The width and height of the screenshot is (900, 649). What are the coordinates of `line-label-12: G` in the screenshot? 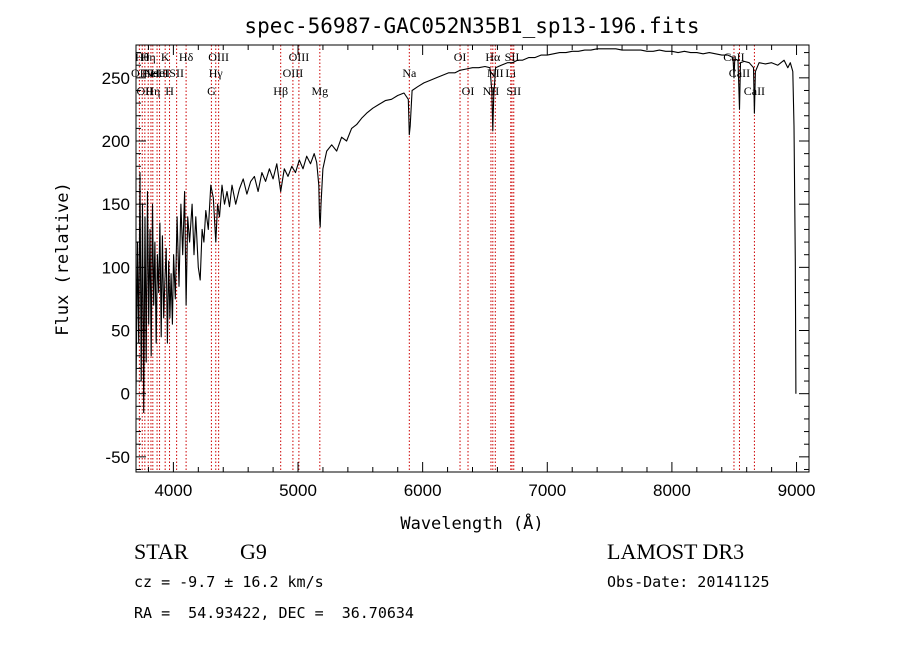 It's located at (211, 91).